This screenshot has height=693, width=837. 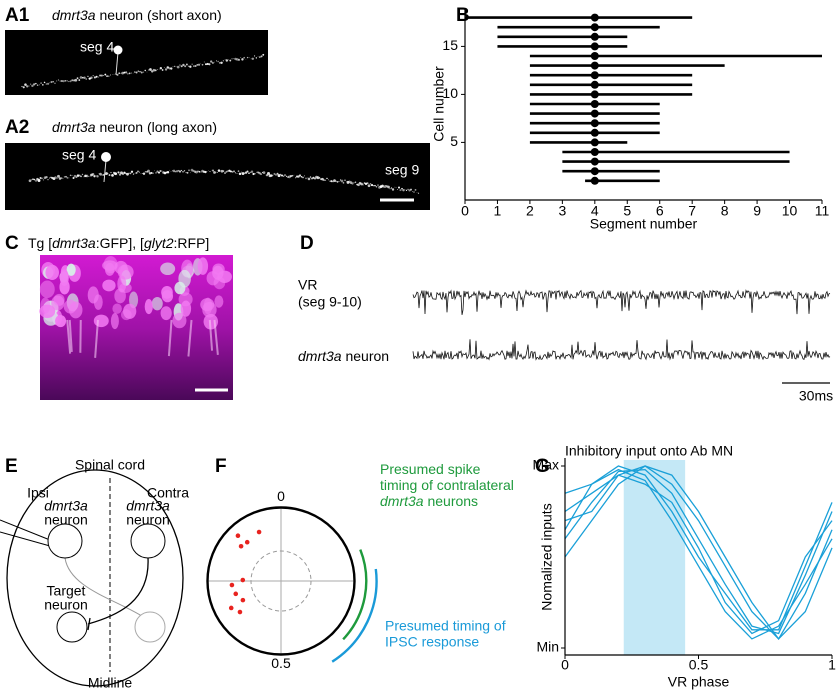 What do you see at coordinates (595, 211) in the screenshot?
I see `x-tick-label: 4` at bounding box center [595, 211].